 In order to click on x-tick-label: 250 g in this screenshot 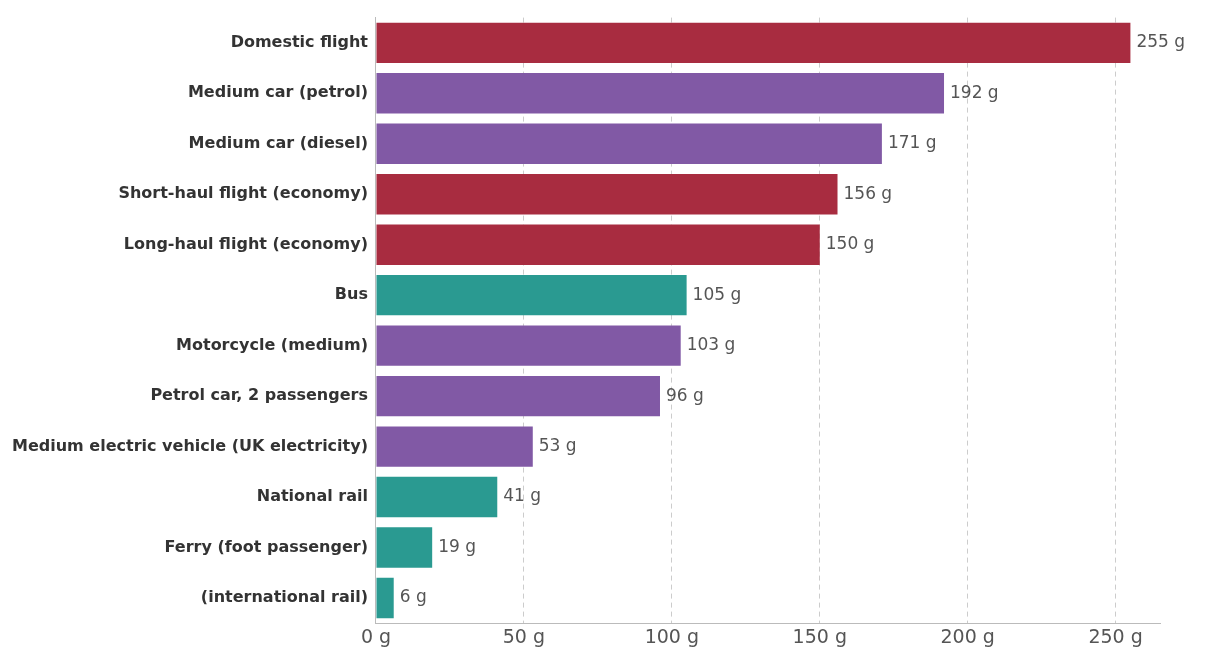, I will do `click(1115, 635)`.